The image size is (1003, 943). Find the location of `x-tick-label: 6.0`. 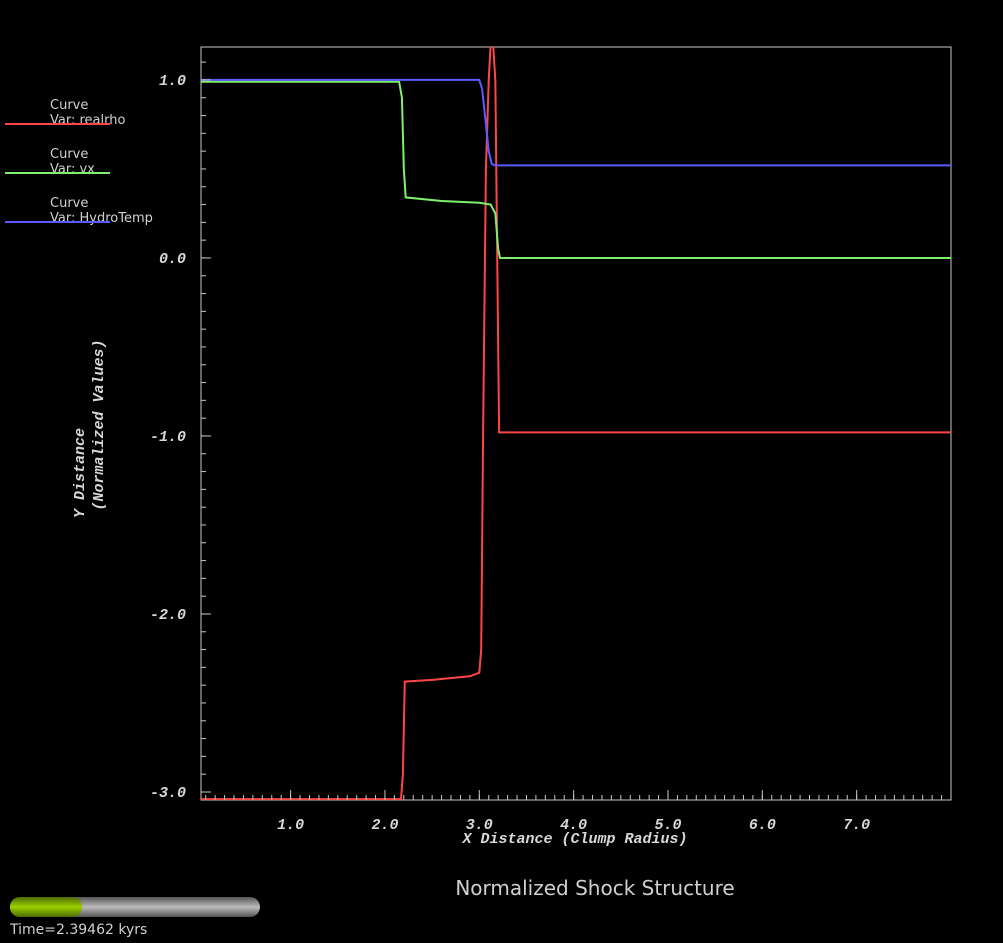

x-tick-label: 6.0 is located at coordinates (762, 825).